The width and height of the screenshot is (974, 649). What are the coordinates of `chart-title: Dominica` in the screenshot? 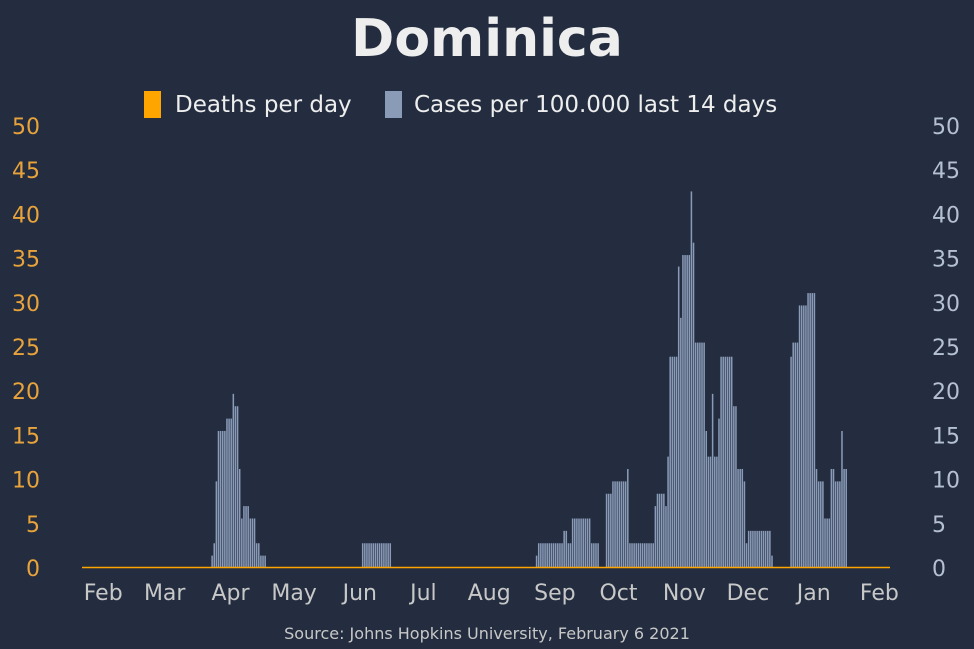 It's located at (487, 39).